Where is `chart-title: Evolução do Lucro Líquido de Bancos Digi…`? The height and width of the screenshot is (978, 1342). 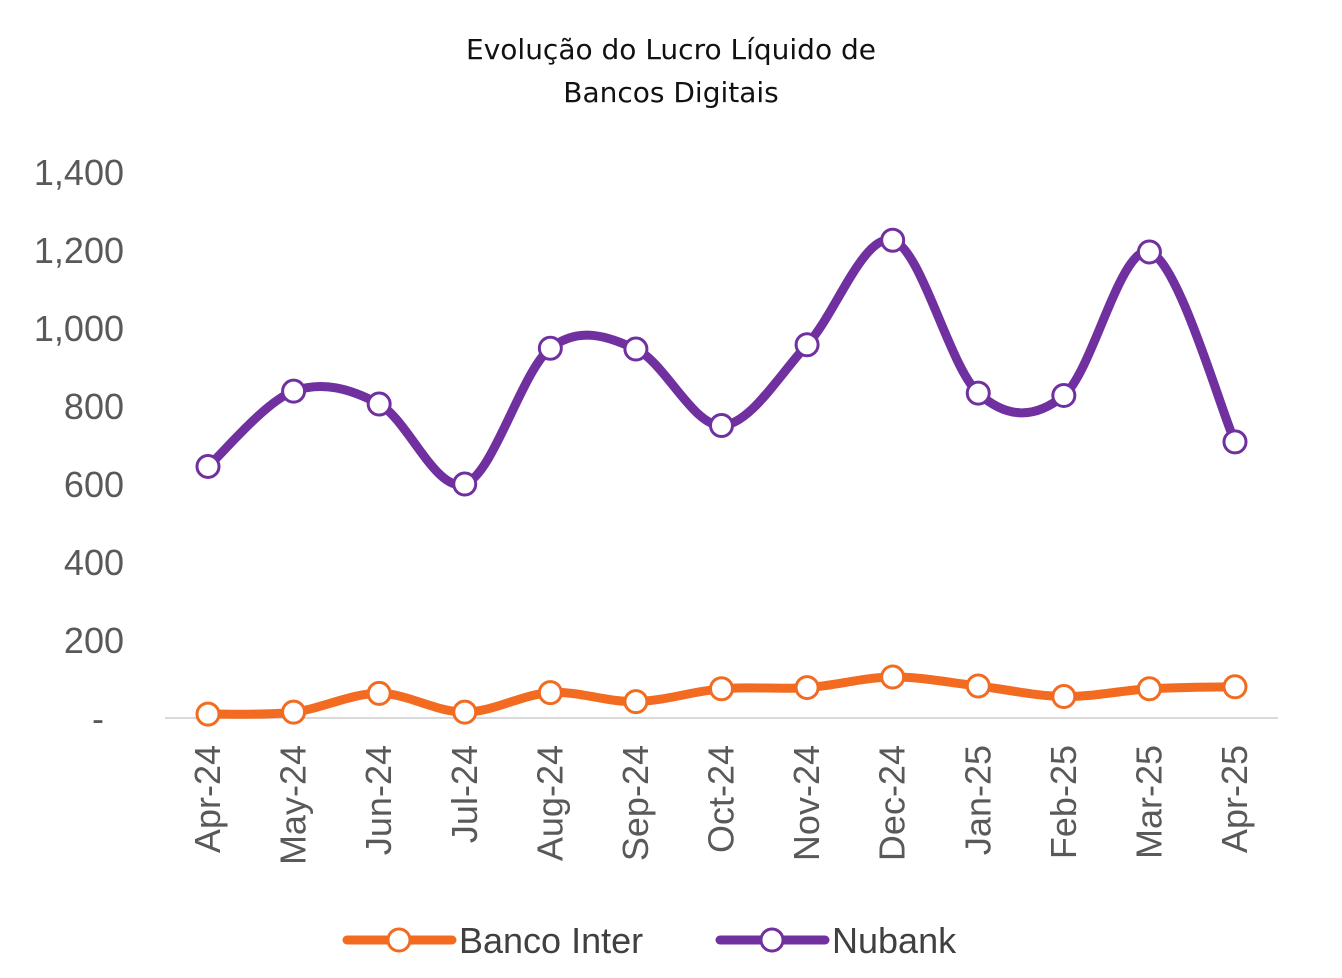
chart-title: Evolução do Lucro Líquido de Bancos Digi… is located at coordinates (671, 71).